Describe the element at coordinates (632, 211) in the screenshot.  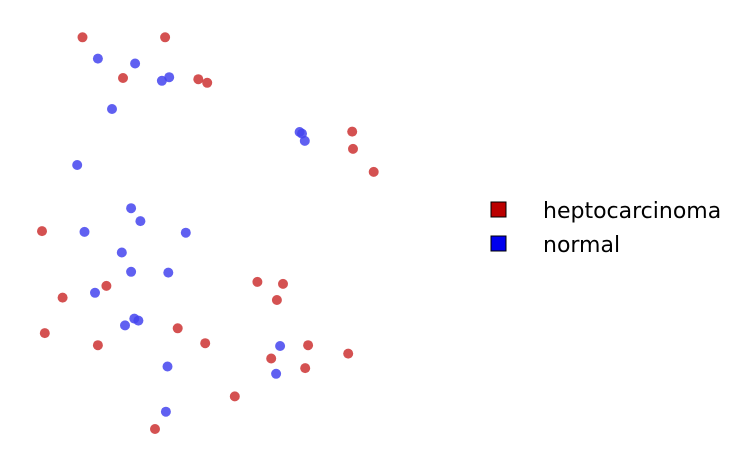
I see `legend-label-heptocarcinoma: heptocarcinoma` at that location.